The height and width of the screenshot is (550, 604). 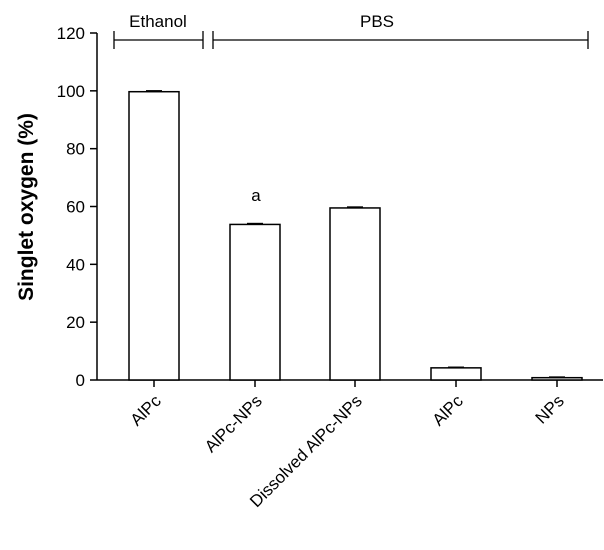 What do you see at coordinates (75, 149) in the screenshot?
I see `y-tick-label: 80` at bounding box center [75, 149].